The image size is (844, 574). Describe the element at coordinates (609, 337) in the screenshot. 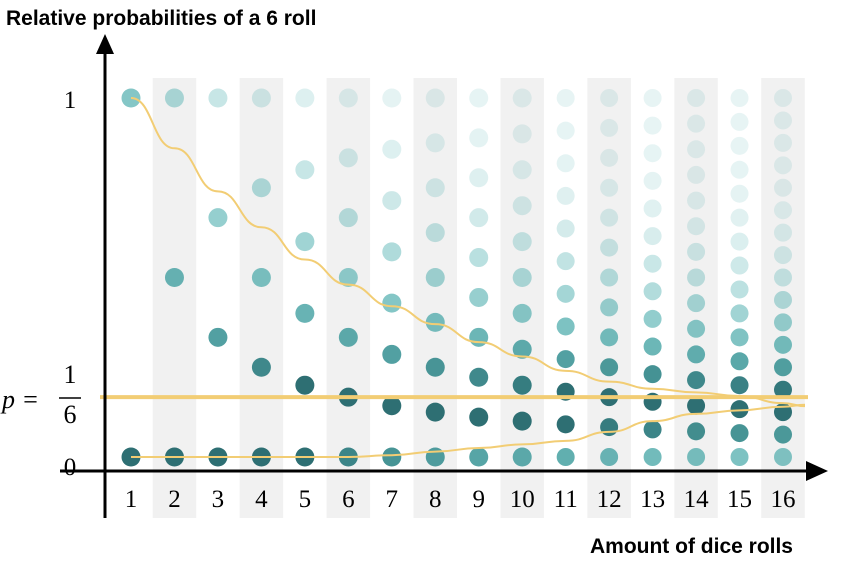

I see `dot-n12-k4` at that location.